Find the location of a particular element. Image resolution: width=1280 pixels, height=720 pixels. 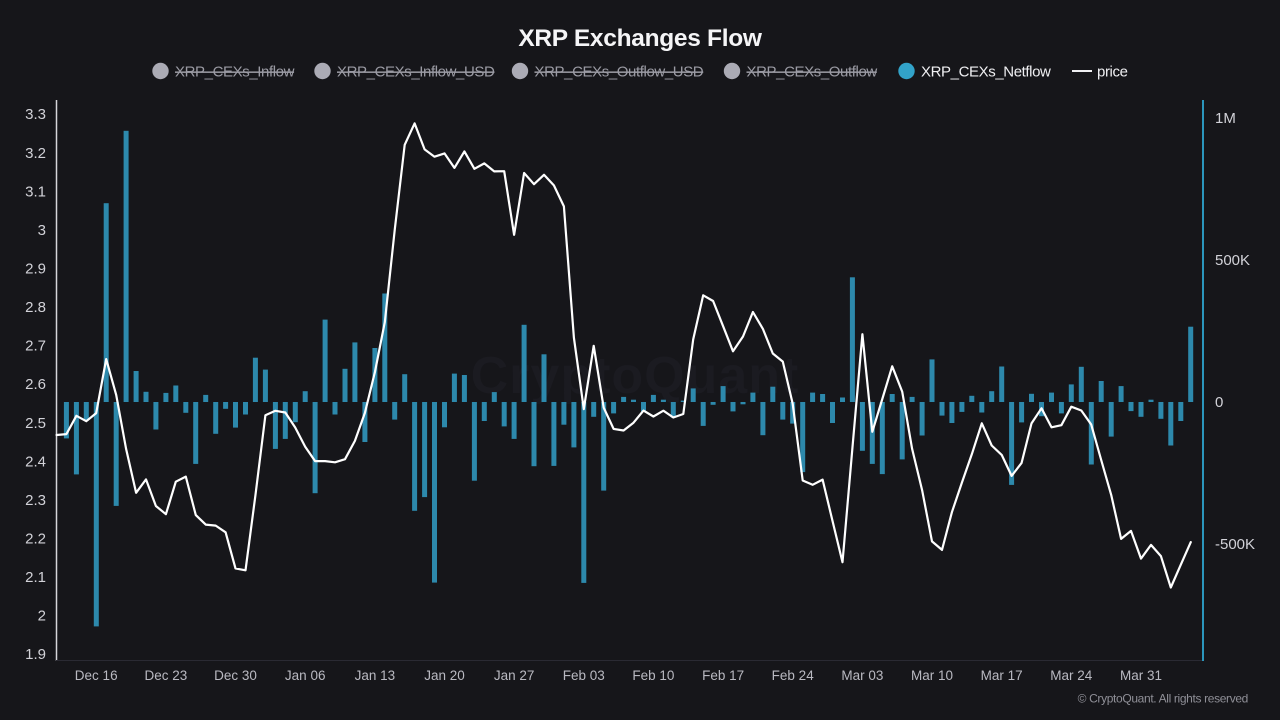

svg-text: Mar 10 is located at coordinates (932, 675).